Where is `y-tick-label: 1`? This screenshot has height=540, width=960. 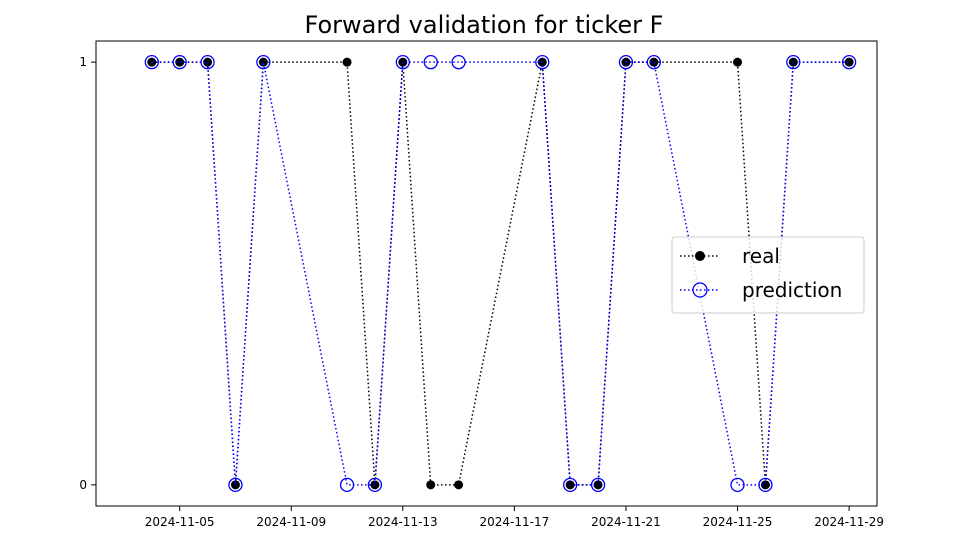
y-tick-label: 1 is located at coordinates (83, 62).